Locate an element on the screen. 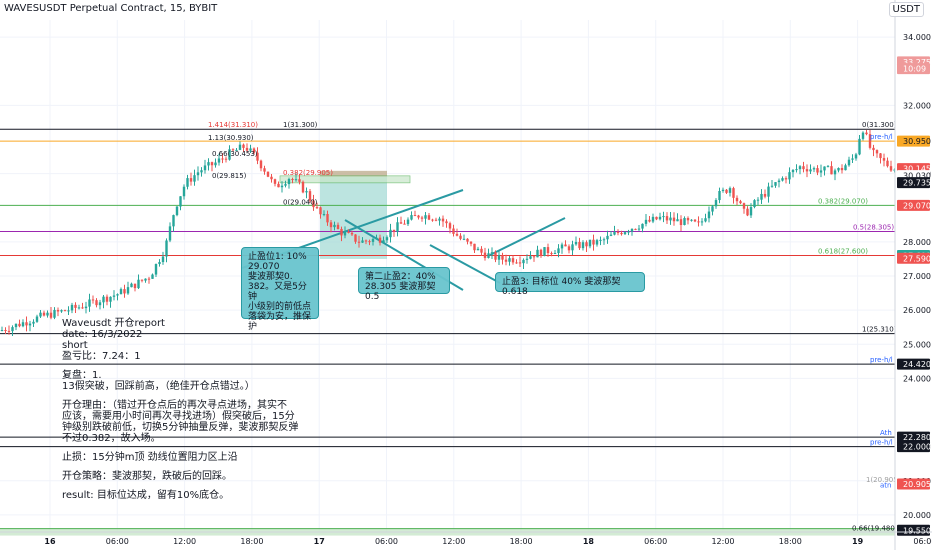  y-tick-label: 32.000 is located at coordinates (917, 105).